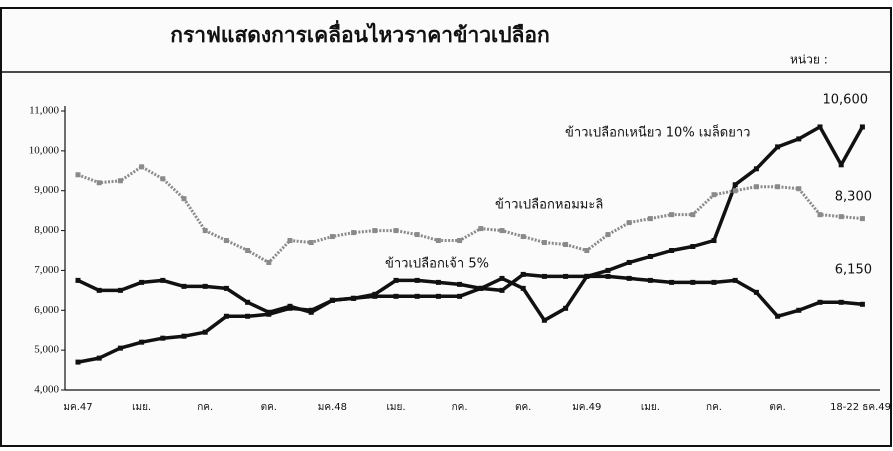 The height and width of the screenshot is (451, 893). What do you see at coordinates (46, 270) in the screenshot?
I see `y-tick-label: 7,000` at bounding box center [46, 270].